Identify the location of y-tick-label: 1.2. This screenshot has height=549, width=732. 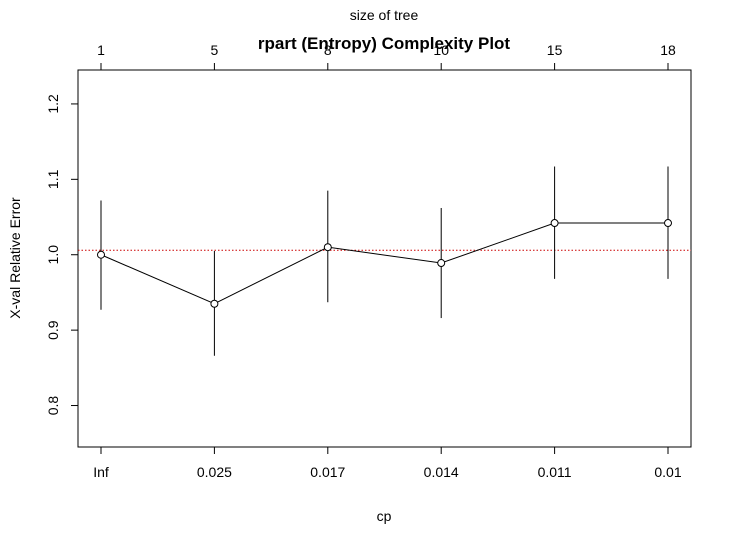
(53, 104).